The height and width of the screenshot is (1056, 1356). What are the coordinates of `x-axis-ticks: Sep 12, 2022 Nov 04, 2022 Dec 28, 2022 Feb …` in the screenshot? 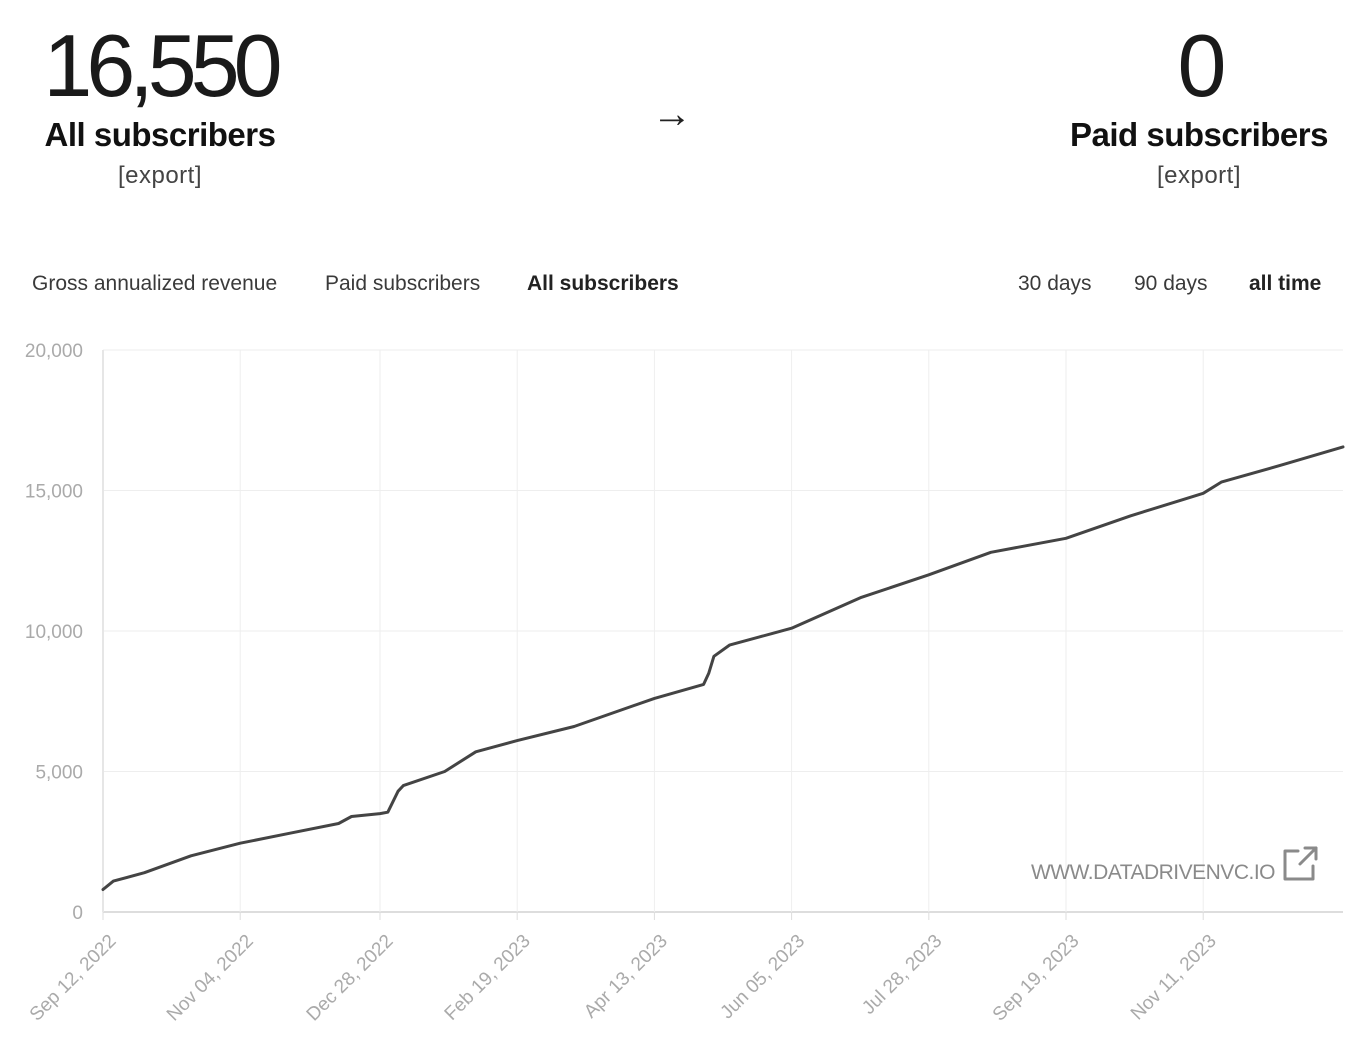 It's located at (623, 978).